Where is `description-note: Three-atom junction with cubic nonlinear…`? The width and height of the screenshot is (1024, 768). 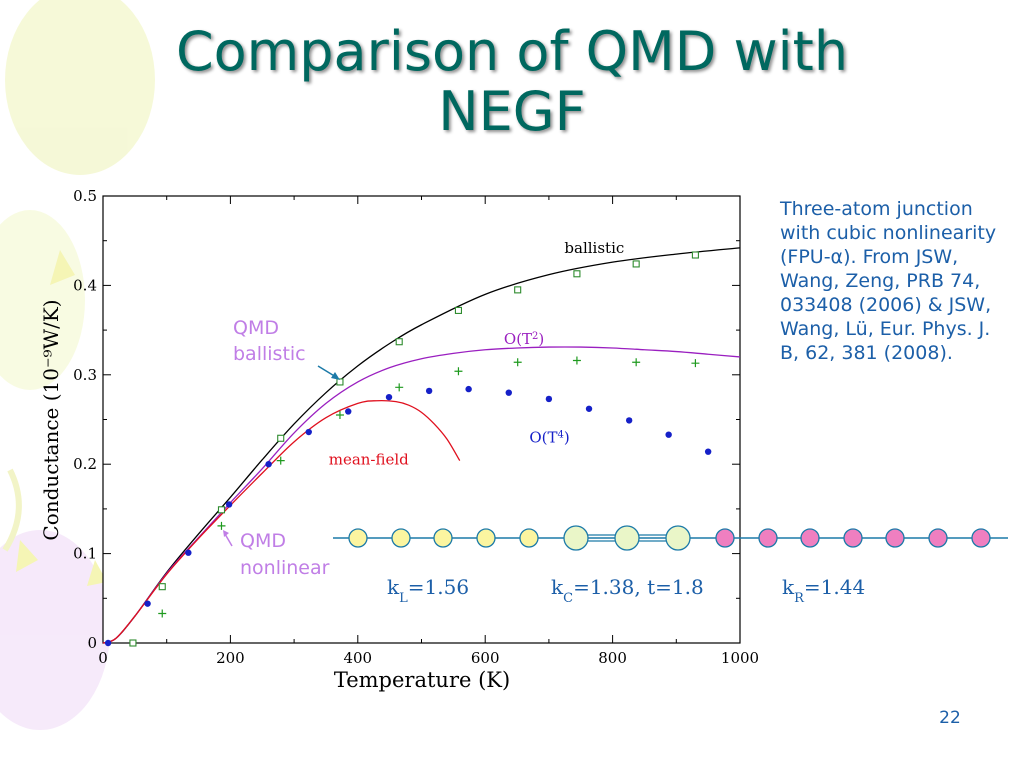 description-note: Three-atom junction with cubic nonlinear… is located at coordinates (888, 281).